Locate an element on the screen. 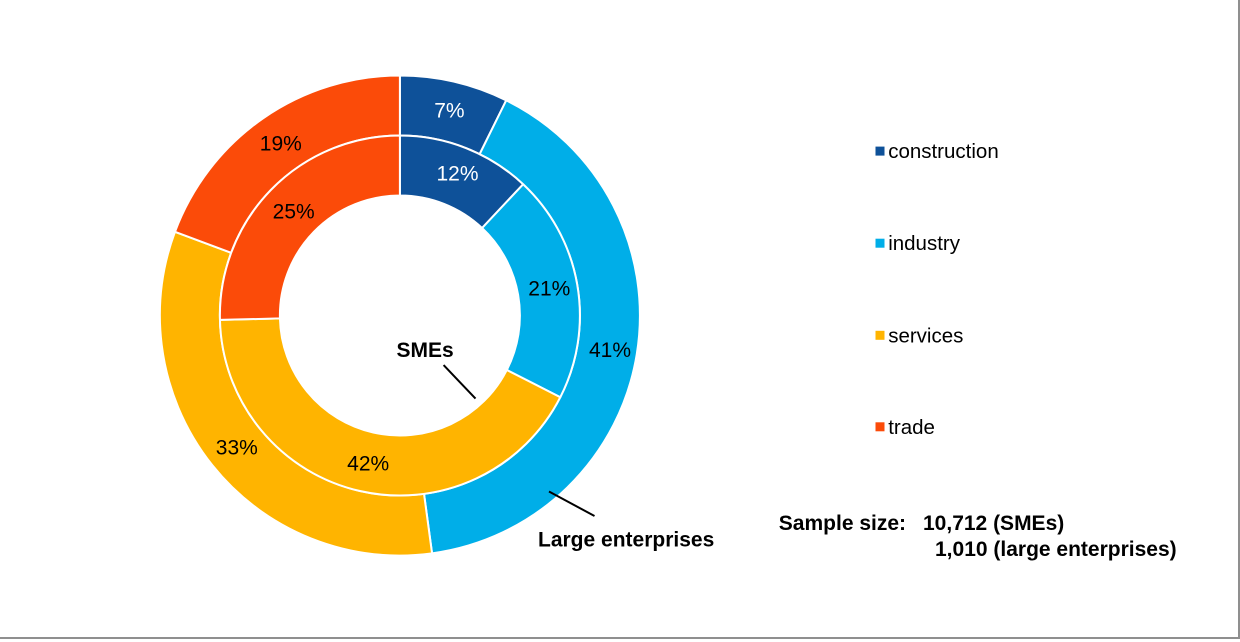 This screenshot has width=1240, height=642. svg-text: Sample size: is located at coordinates (842, 523).